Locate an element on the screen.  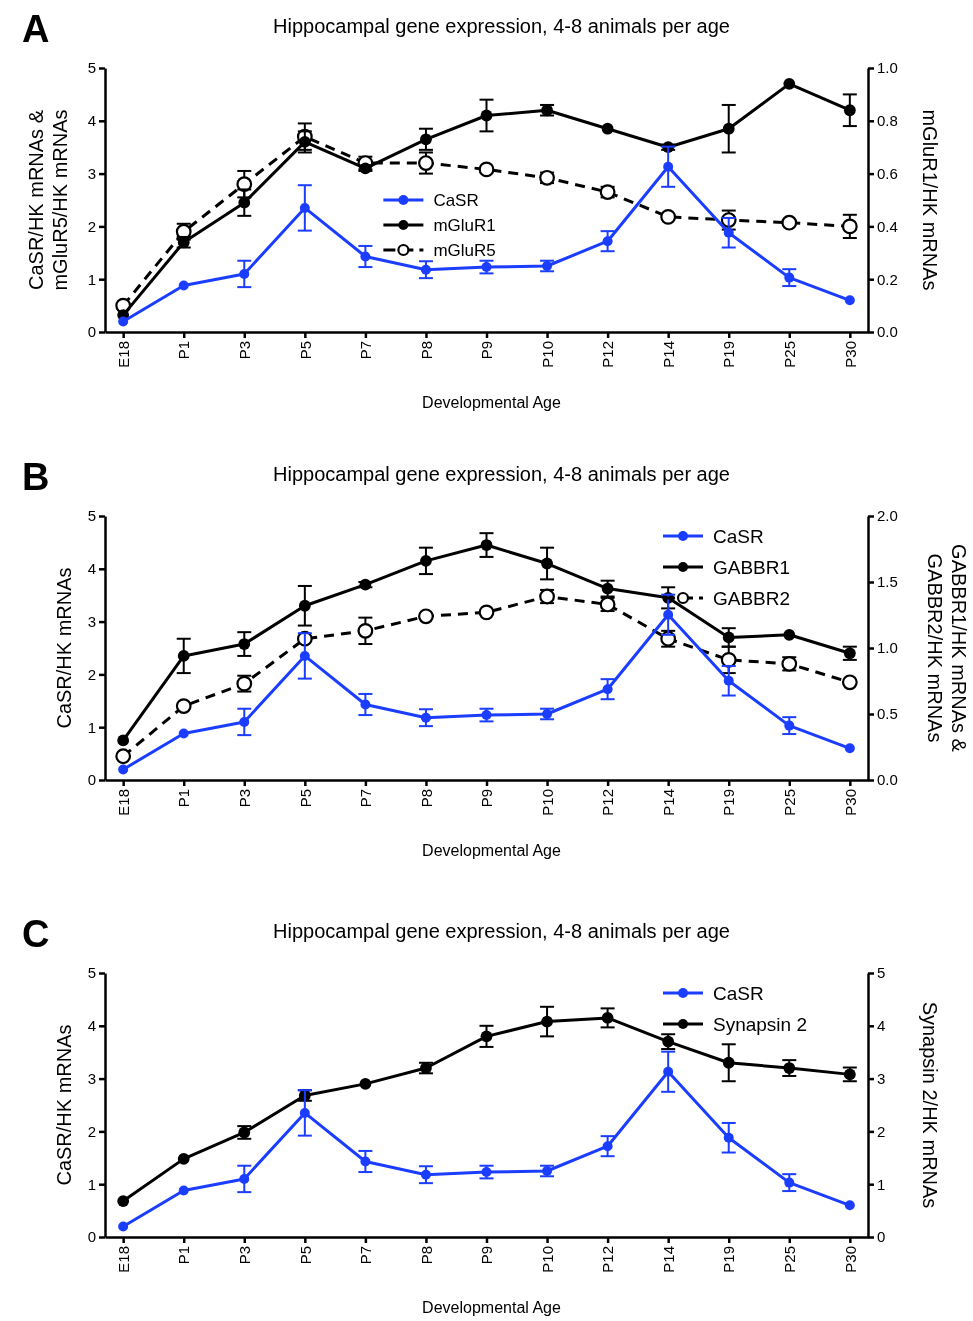
text: C is located at coordinates (36, 934).